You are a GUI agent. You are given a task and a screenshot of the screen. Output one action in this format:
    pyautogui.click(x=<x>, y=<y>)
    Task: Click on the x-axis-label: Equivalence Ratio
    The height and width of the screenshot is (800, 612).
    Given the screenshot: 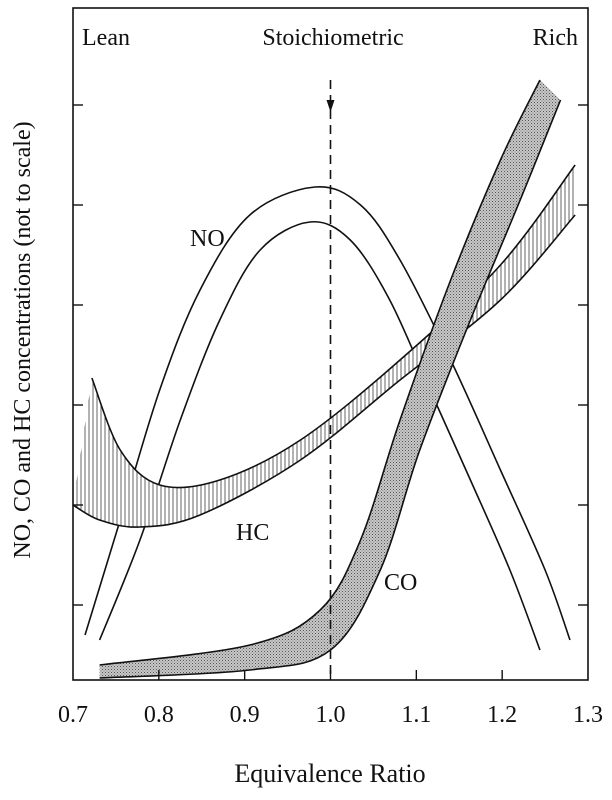 What is the action you would take?
    pyautogui.click(x=329, y=773)
    